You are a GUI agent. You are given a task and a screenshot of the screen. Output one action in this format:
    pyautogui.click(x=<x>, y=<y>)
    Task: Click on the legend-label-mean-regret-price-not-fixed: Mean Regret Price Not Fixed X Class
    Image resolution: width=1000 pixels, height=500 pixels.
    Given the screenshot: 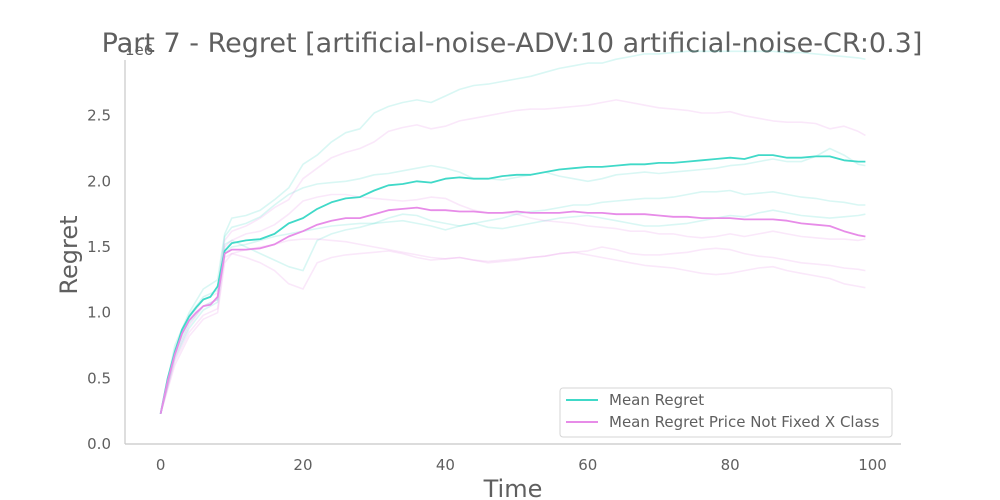 What is the action you would take?
    pyautogui.click(x=744, y=422)
    